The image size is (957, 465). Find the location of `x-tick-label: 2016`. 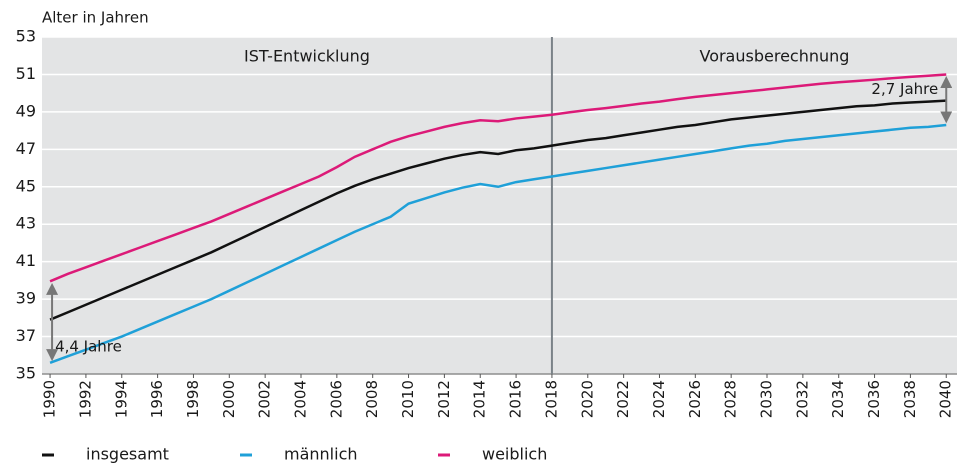

x-tick-label: 2016 is located at coordinates (516, 399).